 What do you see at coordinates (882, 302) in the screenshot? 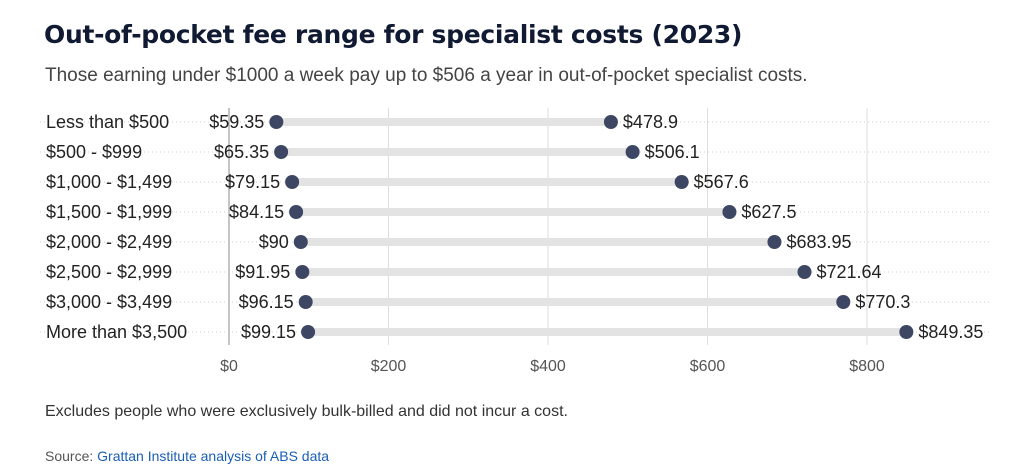
I see `max-value-label: $770.3` at bounding box center [882, 302].